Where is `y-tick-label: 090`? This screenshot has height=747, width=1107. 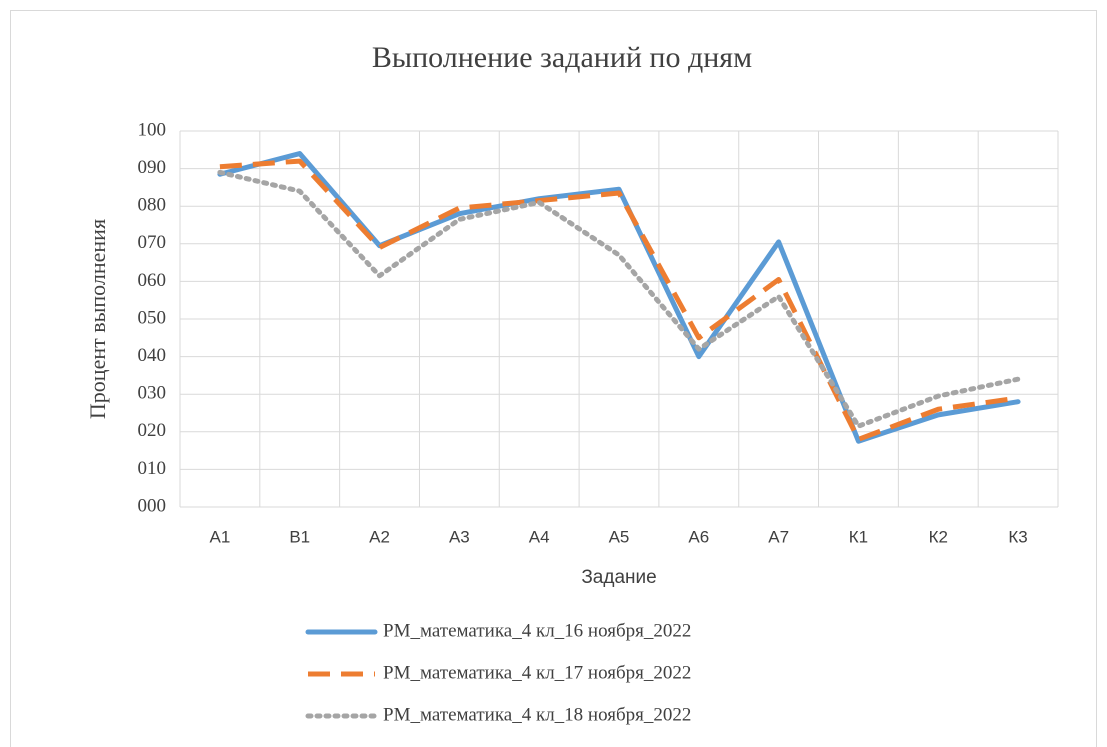 y-tick-label: 090 is located at coordinates (152, 167).